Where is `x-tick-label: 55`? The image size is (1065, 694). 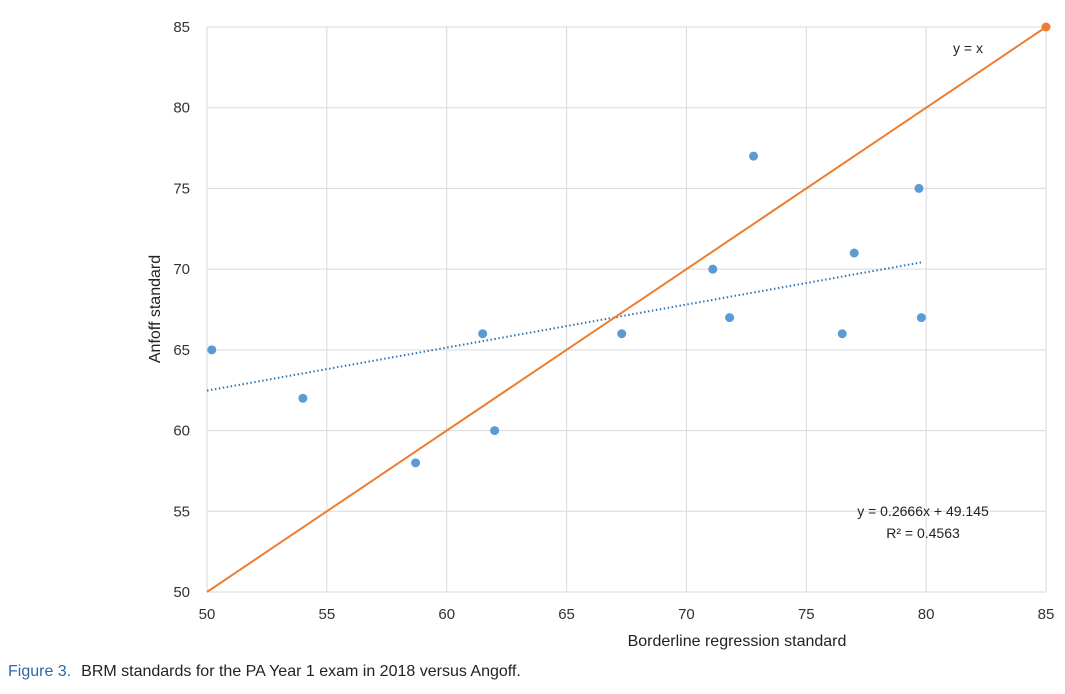
x-tick-label: 55 is located at coordinates (327, 614).